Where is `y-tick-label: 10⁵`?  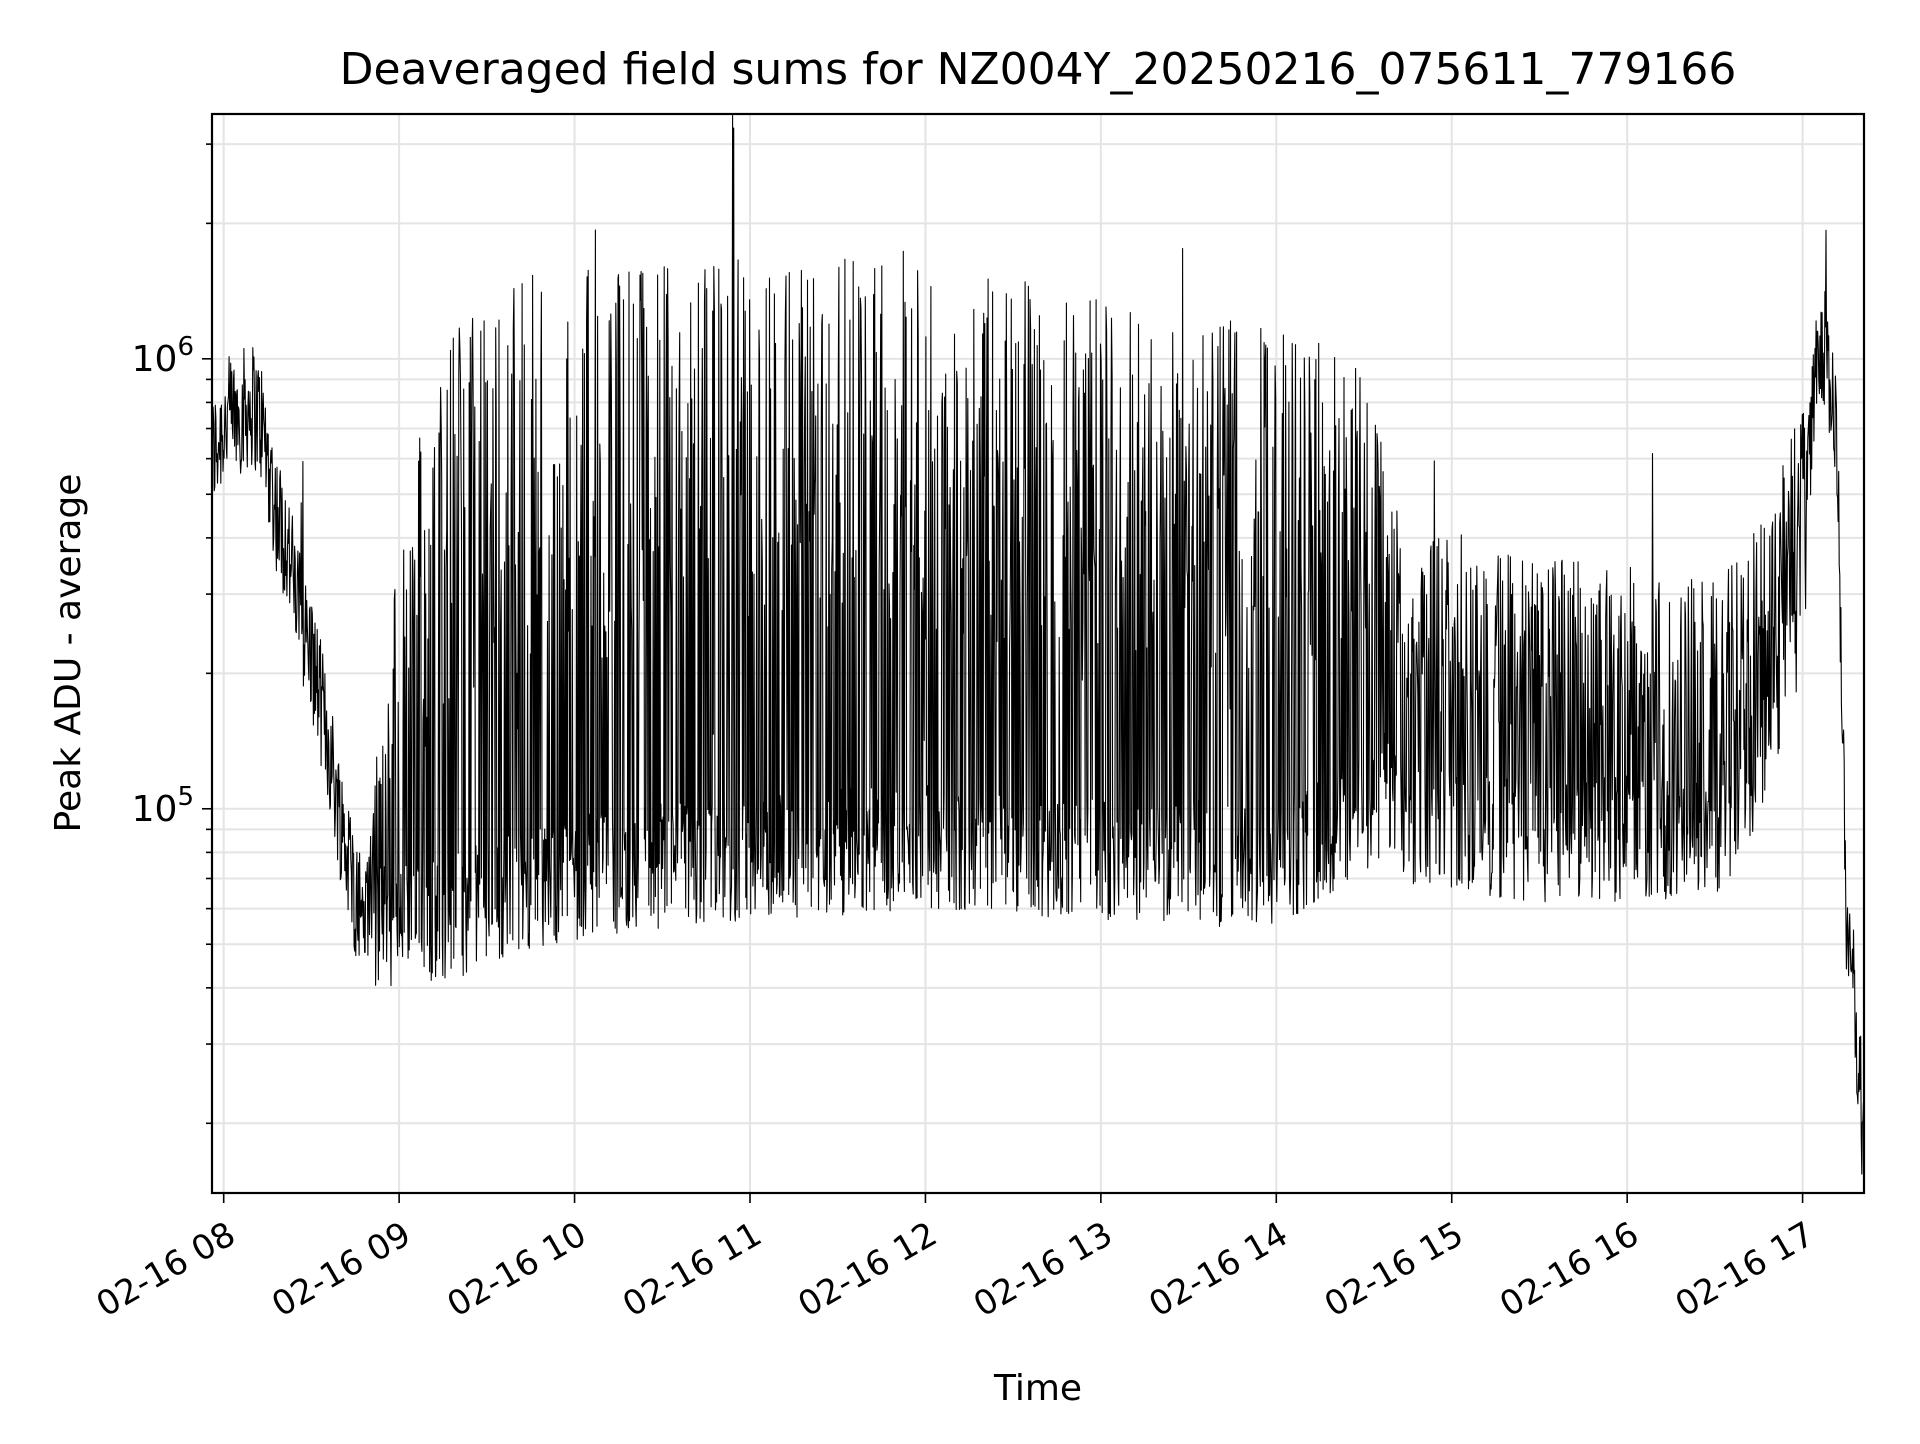
y-tick-label: 10⁵ is located at coordinates (163, 806).